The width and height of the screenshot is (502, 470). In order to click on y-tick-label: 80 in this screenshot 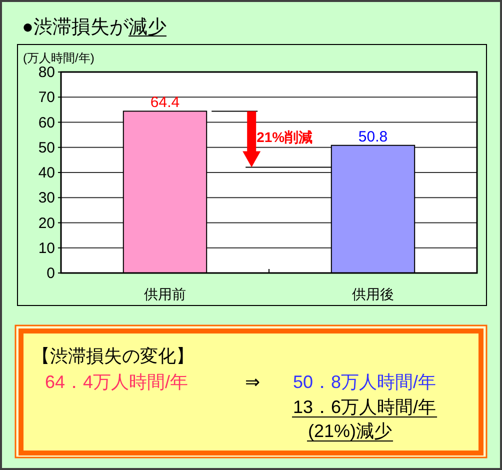, I will do `click(46, 72)`.